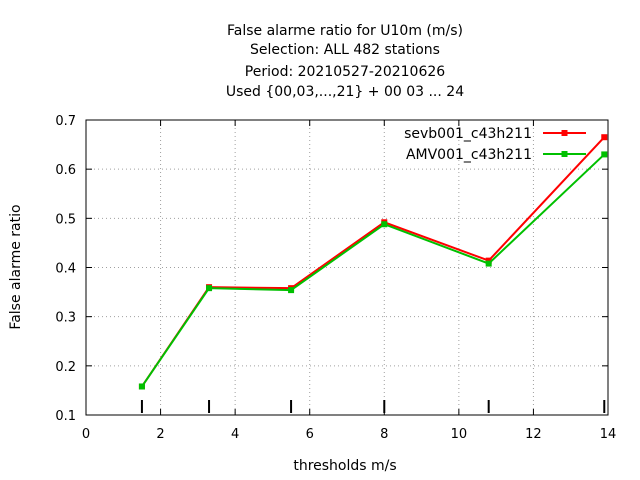  I want to click on chart-title-line-1: False alarme ratio for U10m (m/s), so click(345, 31).